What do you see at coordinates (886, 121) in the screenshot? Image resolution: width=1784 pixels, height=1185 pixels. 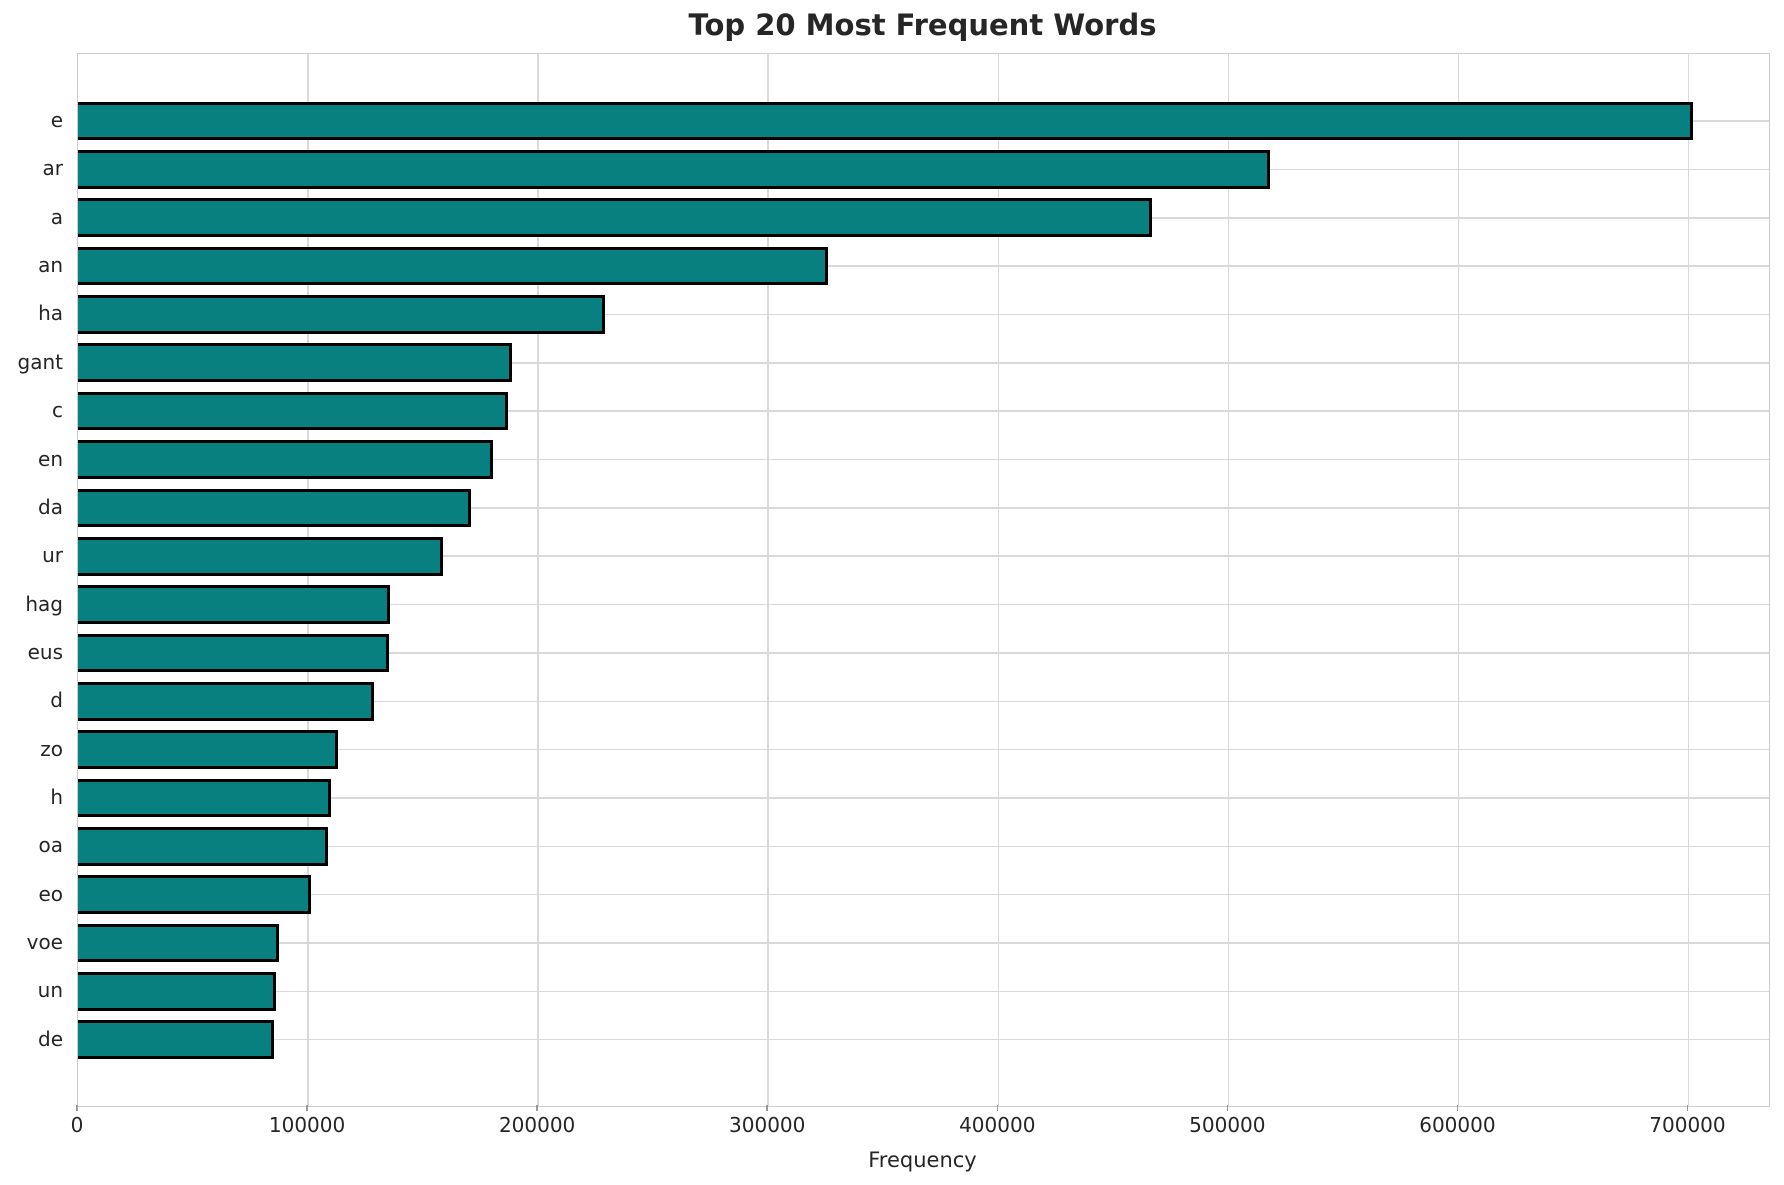 I see `bar-e` at bounding box center [886, 121].